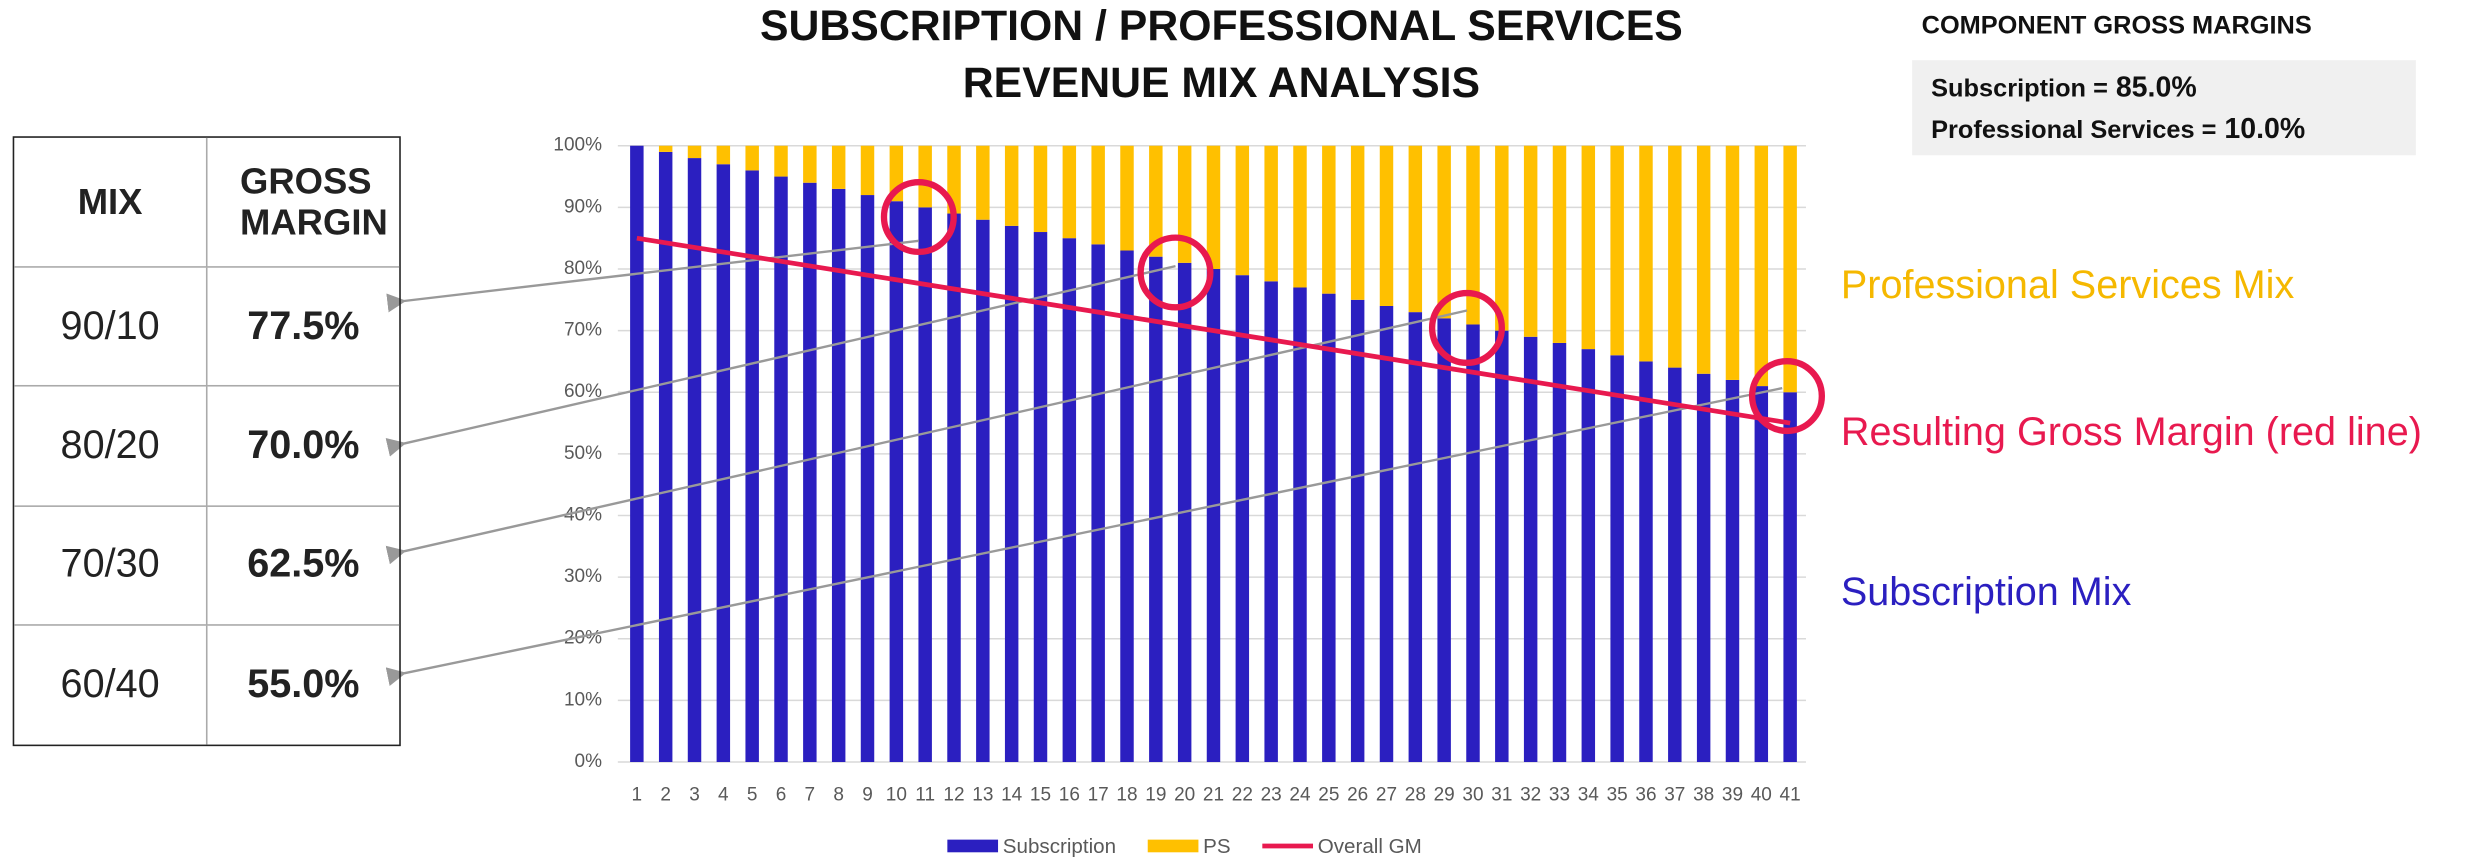 The width and height of the screenshot is (2484, 858). Describe the element at coordinates (953, 794) in the screenshot. I see `x-tick-label: 12` at that location.